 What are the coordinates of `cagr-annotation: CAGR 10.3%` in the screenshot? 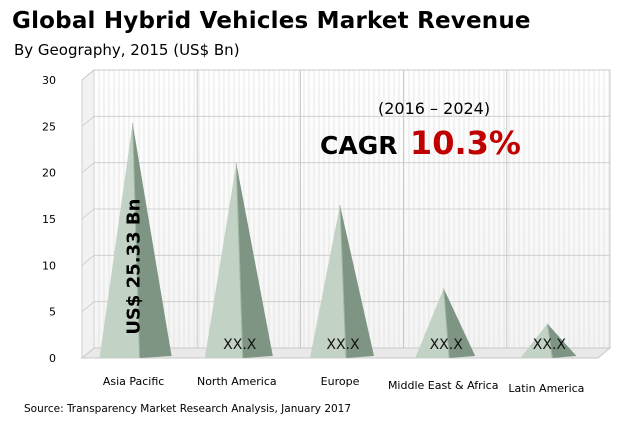 It's located at (420, 143).